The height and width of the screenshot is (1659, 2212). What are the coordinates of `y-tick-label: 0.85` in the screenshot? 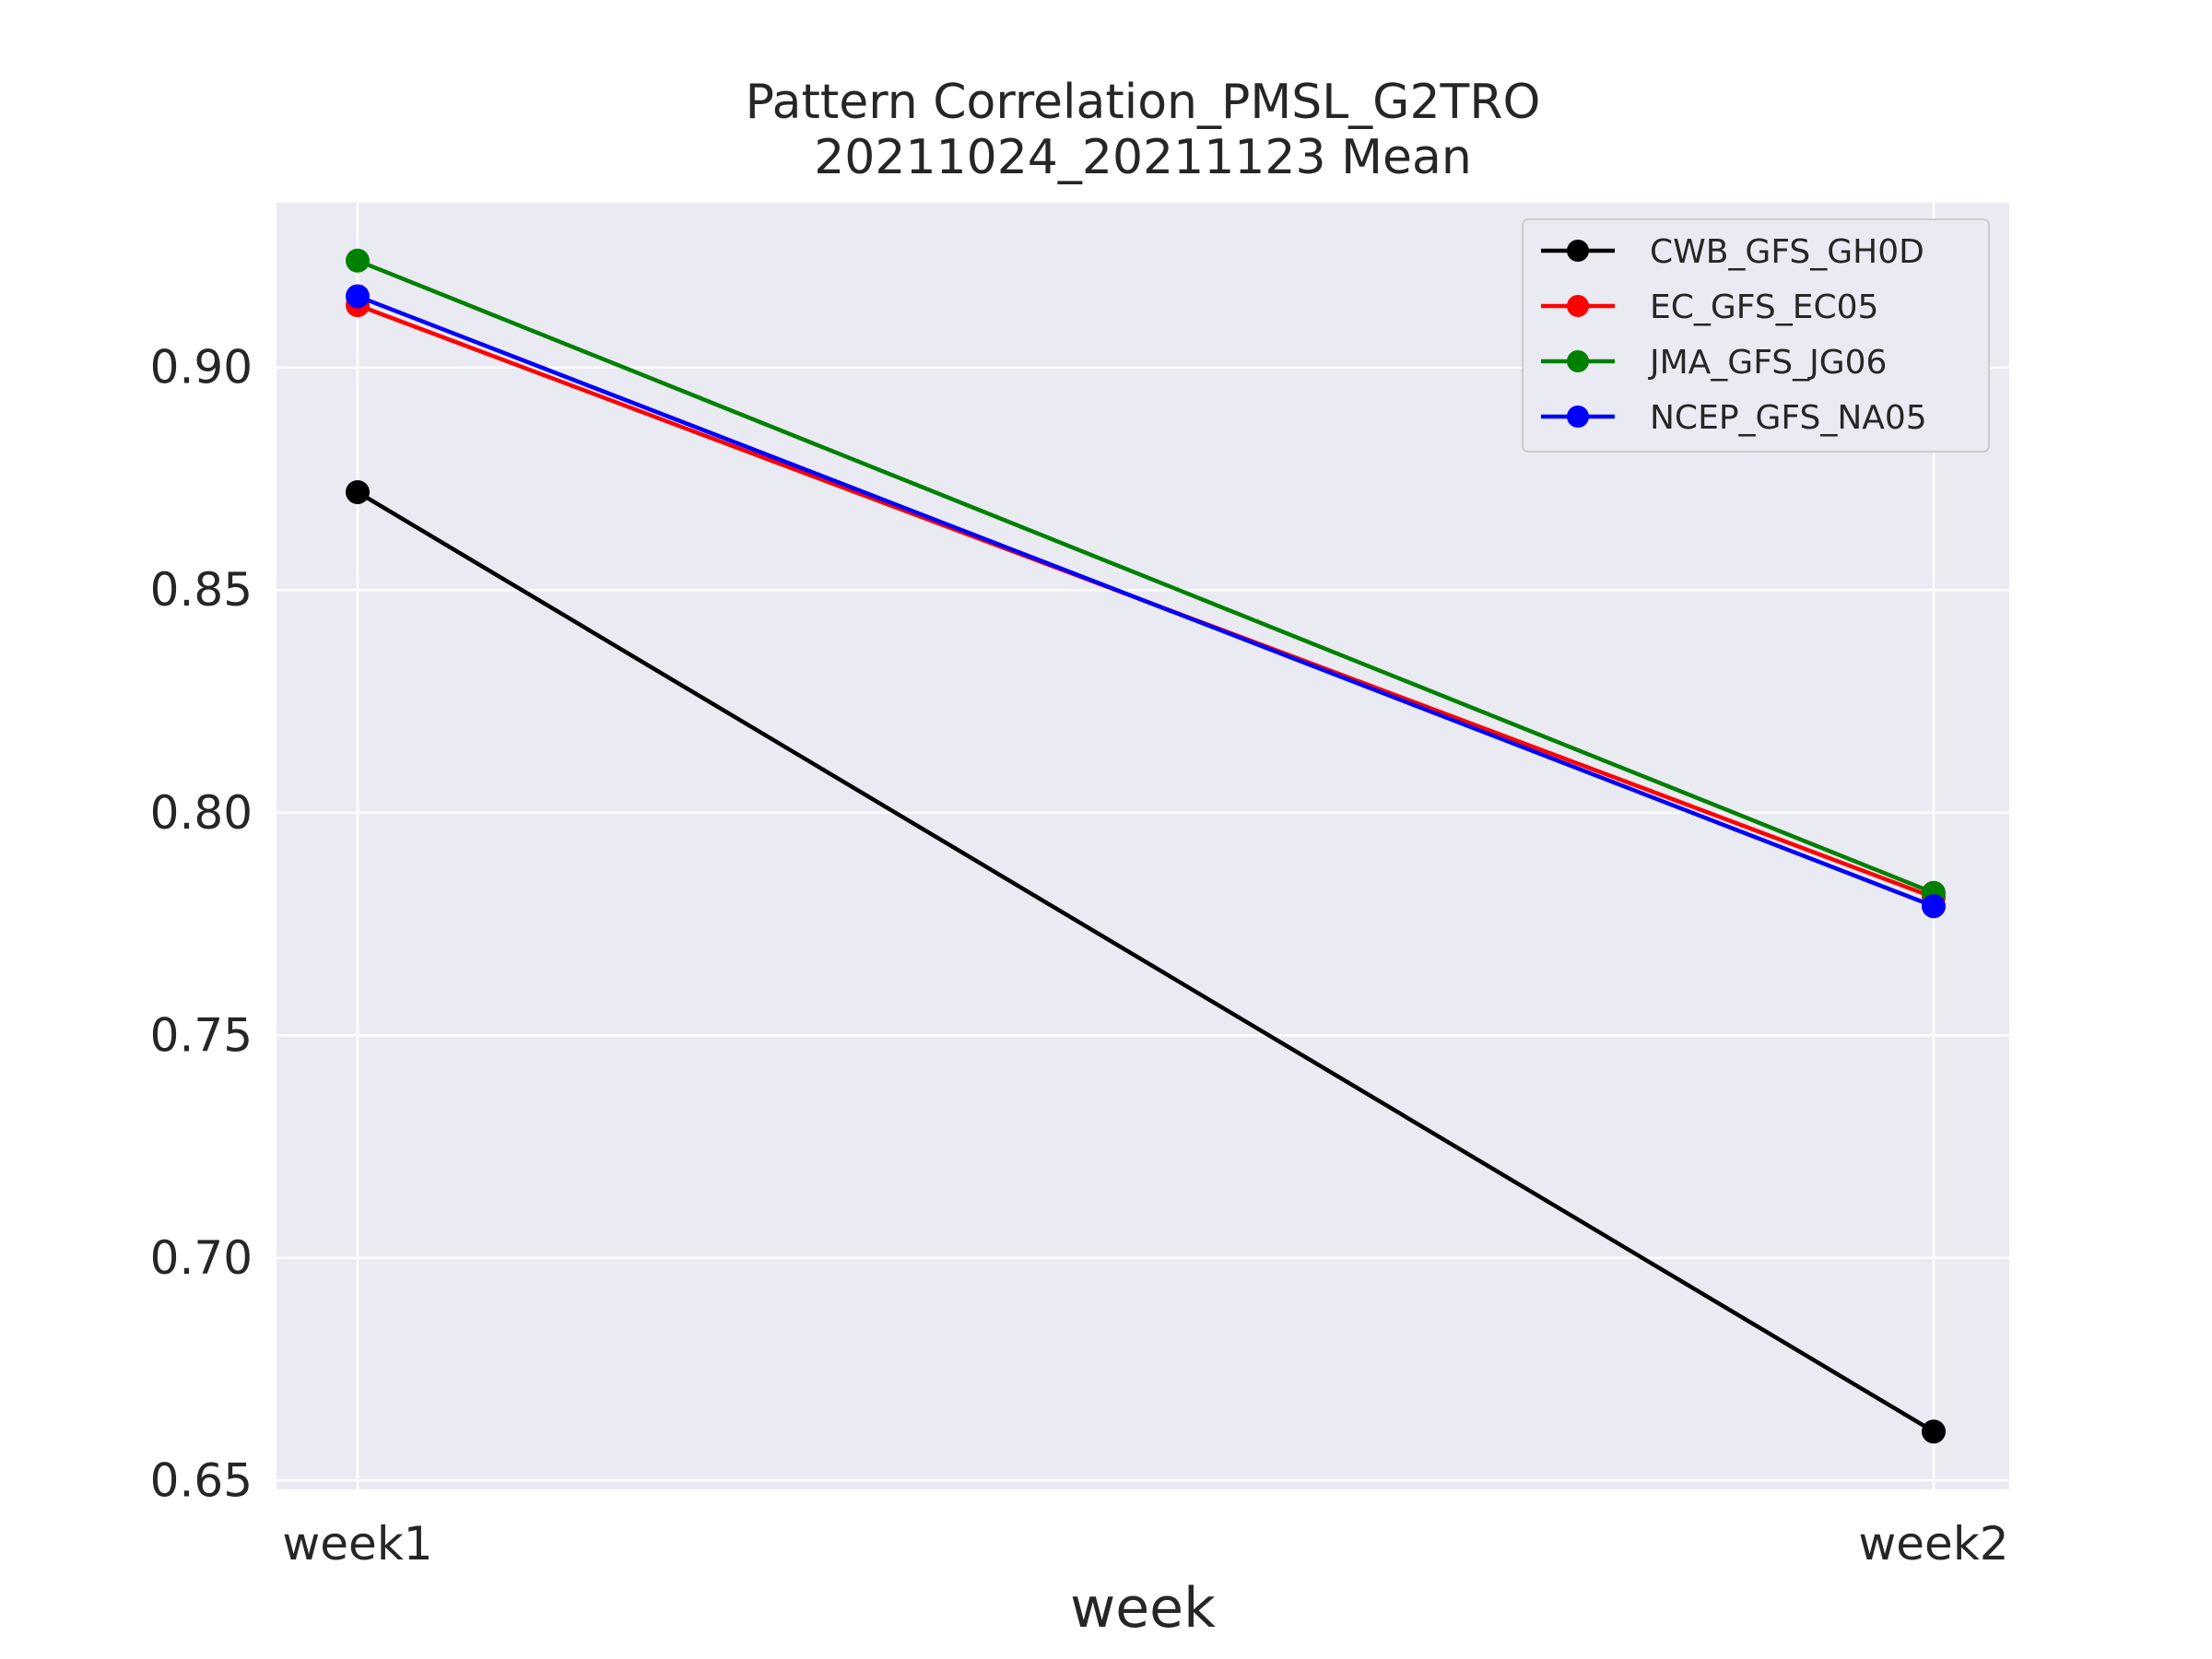 It's located at (201, 590).